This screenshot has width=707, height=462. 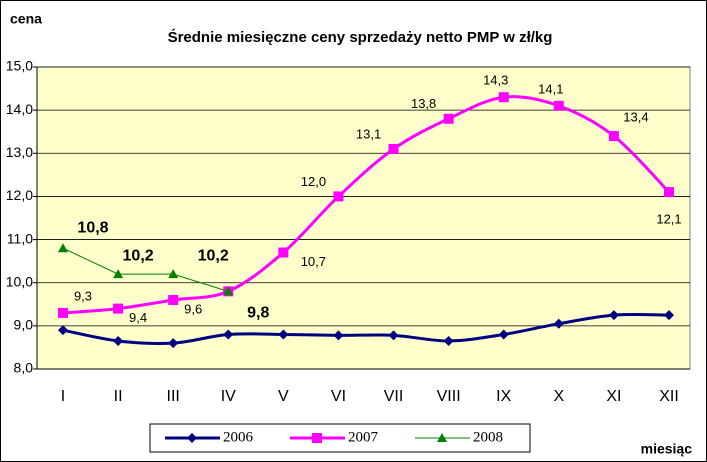 What do you see at coordinates (20, 238) in the screenshot?
I see `y-tick-label: 11,0` at bounding box center [20, 238].